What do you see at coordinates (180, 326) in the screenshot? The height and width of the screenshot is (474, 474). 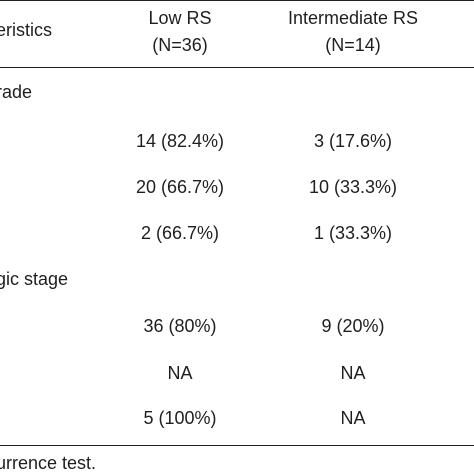 I see `table-cell: 36 (80%)` at bounding box center [180, 326].